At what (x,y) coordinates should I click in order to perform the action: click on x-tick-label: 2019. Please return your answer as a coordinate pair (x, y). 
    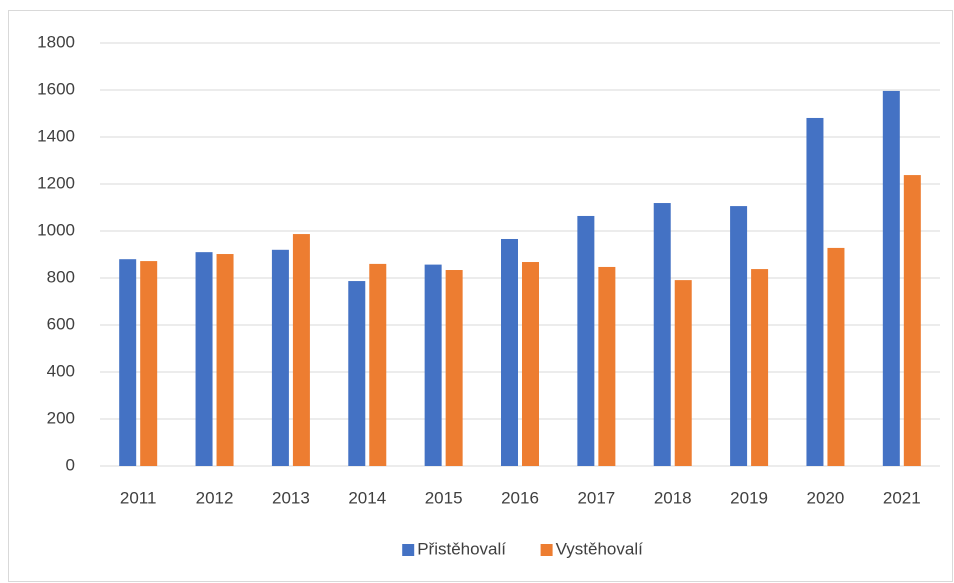
    Looking at the image, I should click on (749, 497).